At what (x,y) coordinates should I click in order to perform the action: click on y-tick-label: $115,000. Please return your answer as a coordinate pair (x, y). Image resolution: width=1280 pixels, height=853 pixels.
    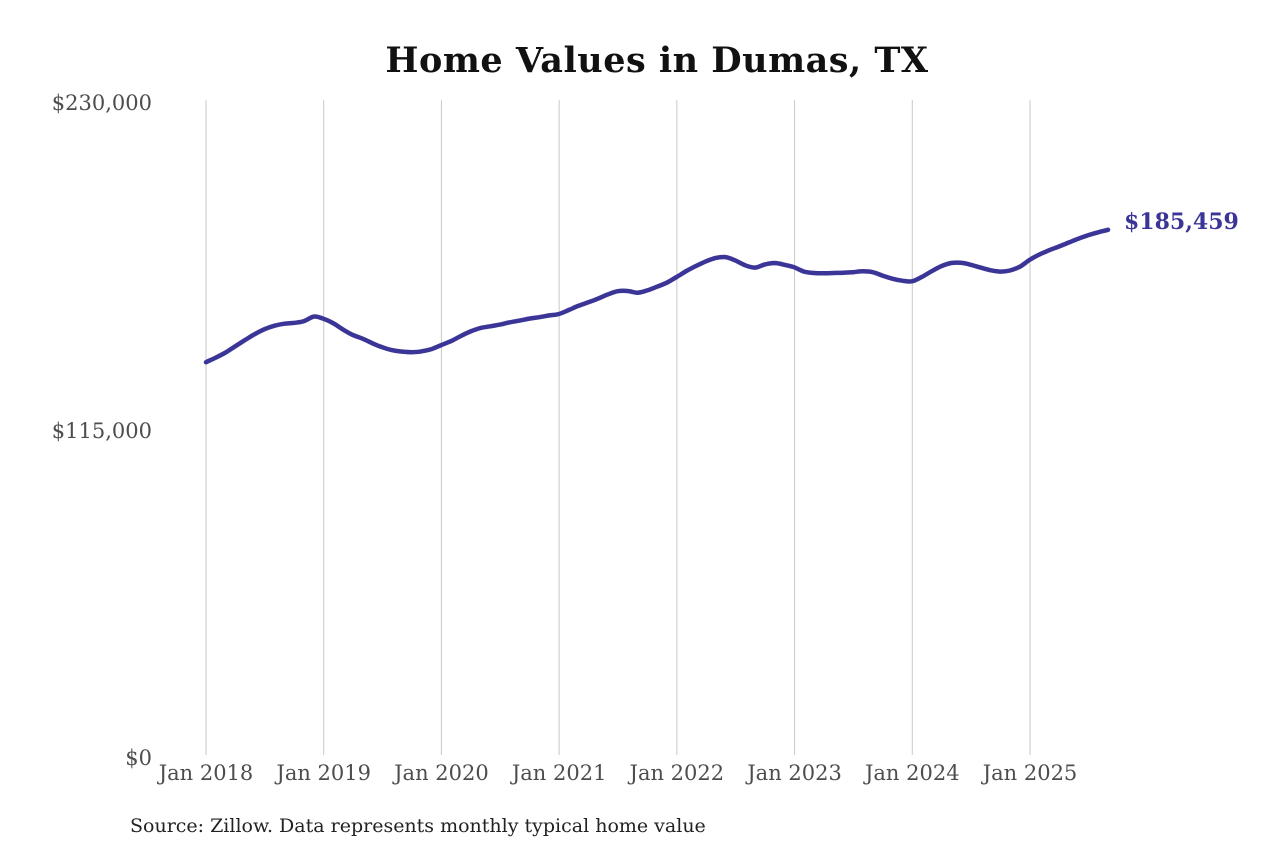
    Looking at the image, I should click on (101, 430).